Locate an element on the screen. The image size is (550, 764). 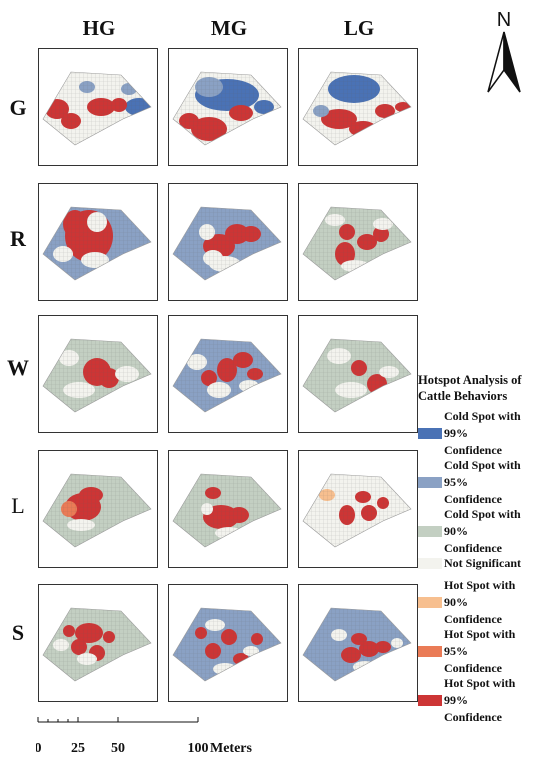
column-header-hg: HG is located at coordinates (99, 28).